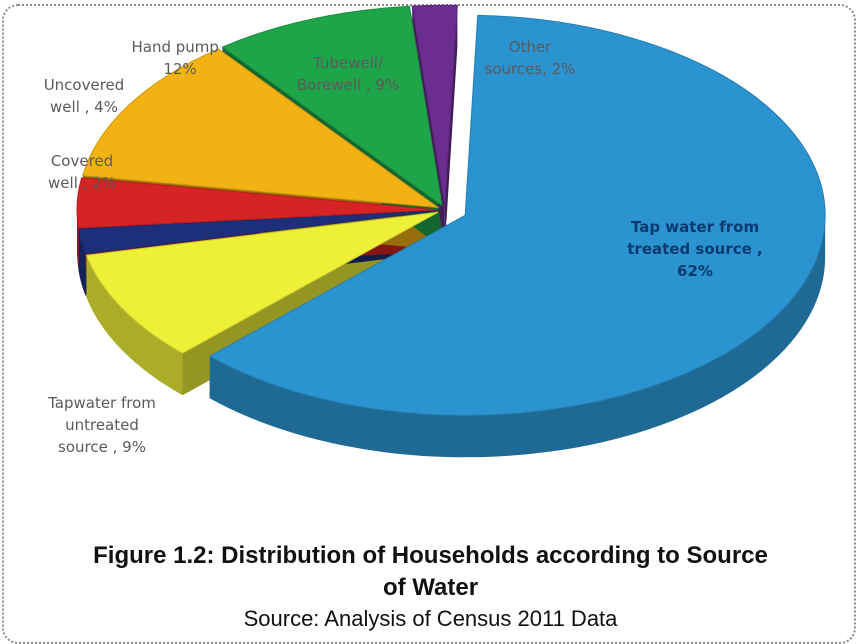 This screenshot has width=861, height=644. I want to click on slice-tapwater-from-untreated-source, so click(262, 282).